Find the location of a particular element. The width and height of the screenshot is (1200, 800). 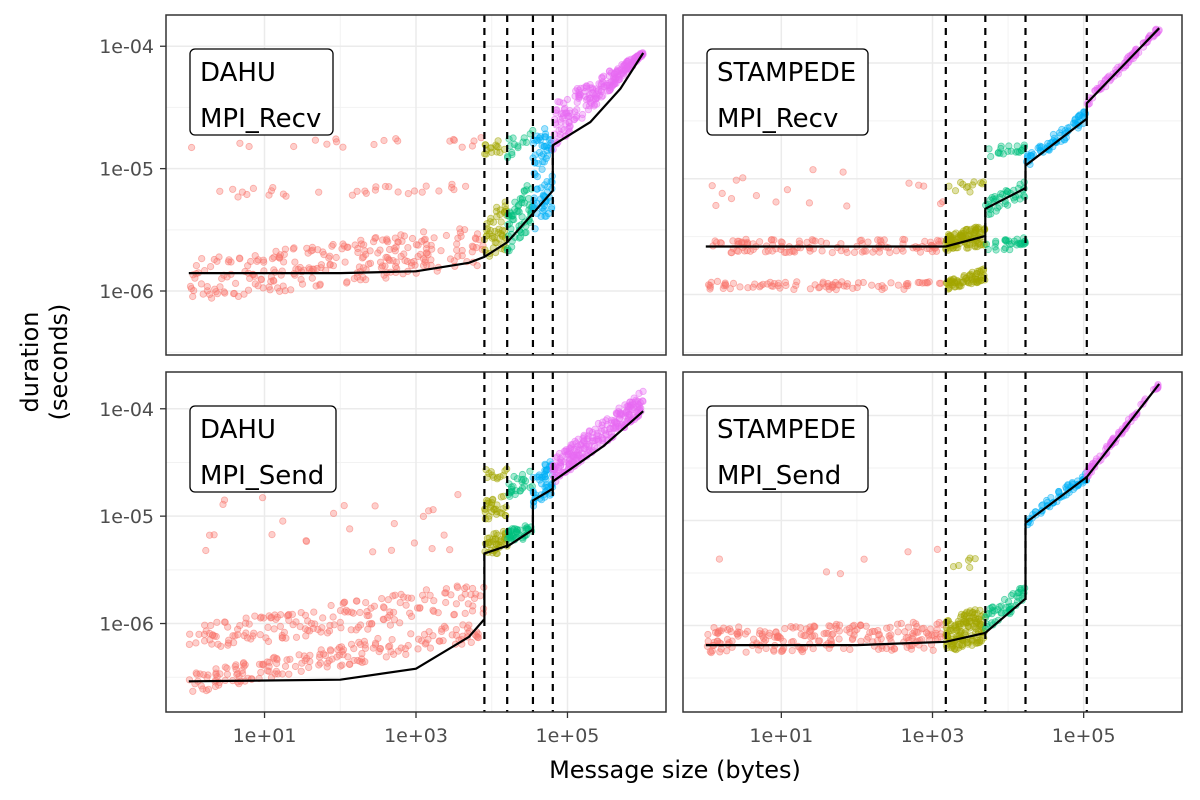

fitted-model-line is located at coordinates (416, 163).